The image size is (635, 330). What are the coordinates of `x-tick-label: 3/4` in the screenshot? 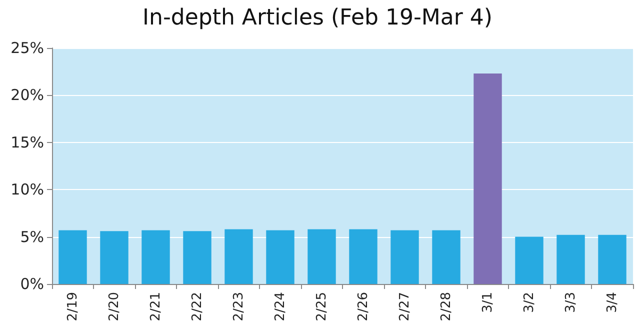 It's located at (612, 302).